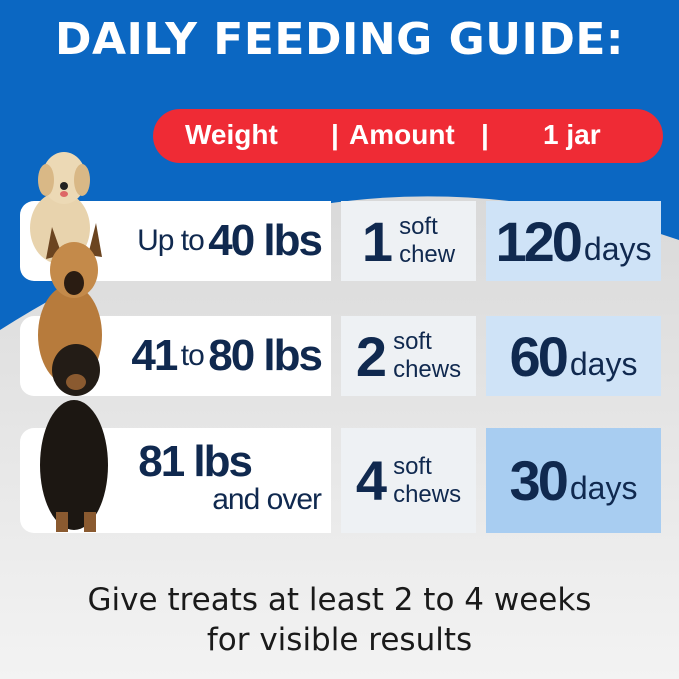 Image resolution: width=679 pixels, height=679 pixels. Describe the element at coordinates (154, 355) in the screenshot. I see `weight-value: 41` at that location.